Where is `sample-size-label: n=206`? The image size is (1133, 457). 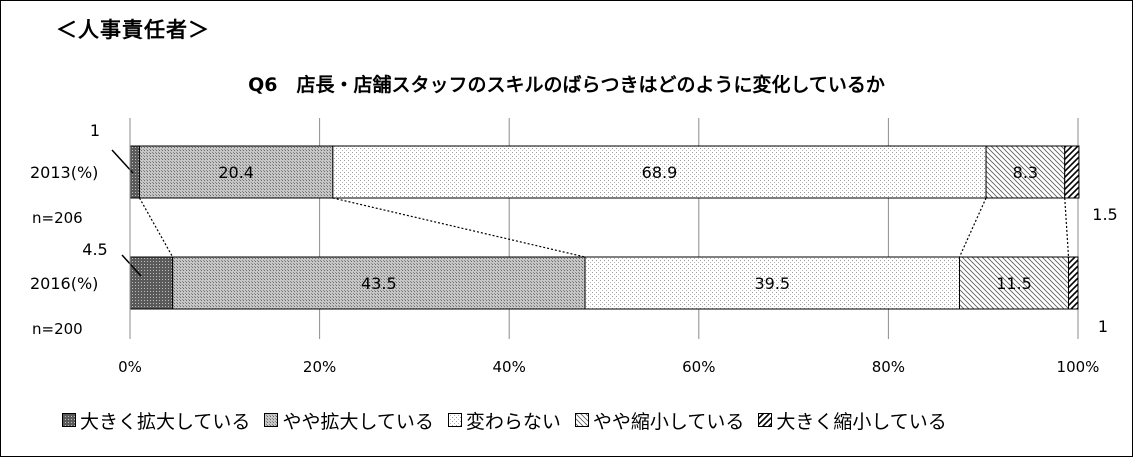
sample-size-label: n=206 is located at coordinates (57, 218).